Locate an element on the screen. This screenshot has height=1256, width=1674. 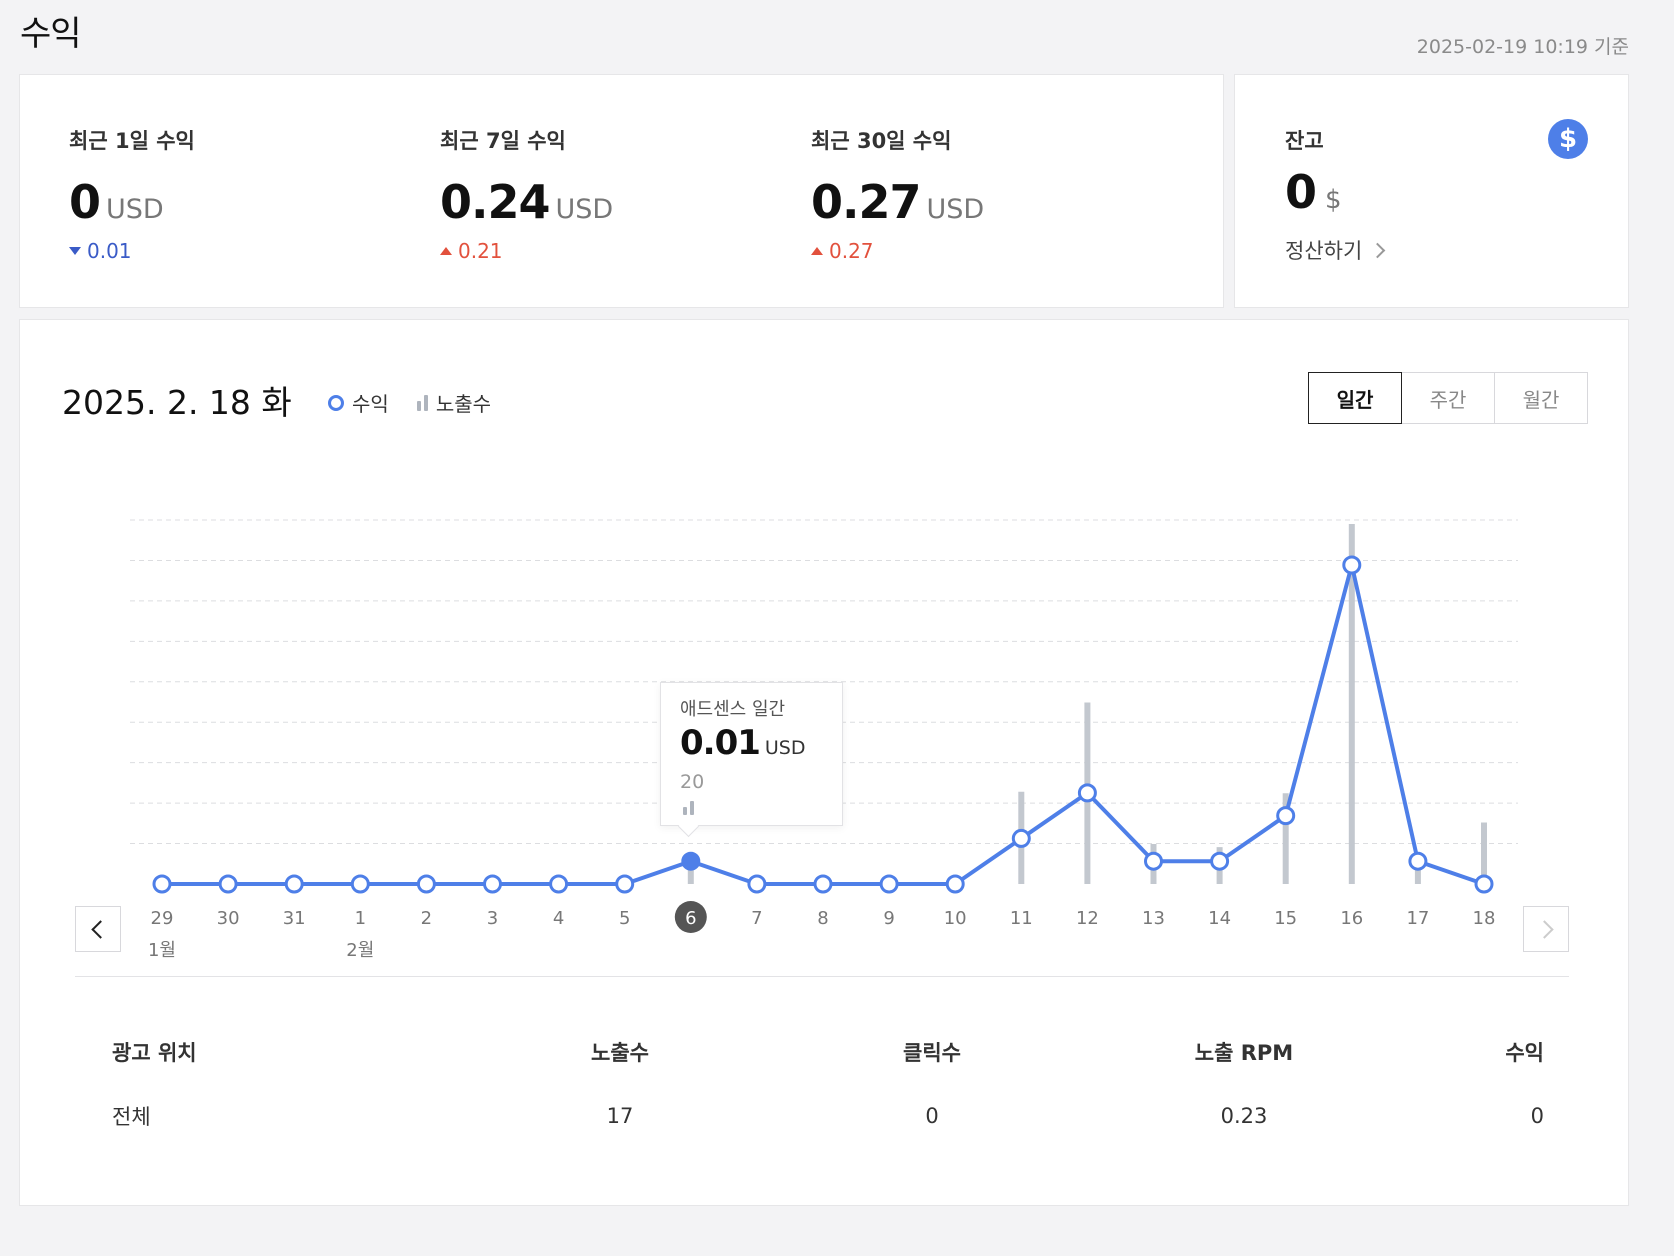
stat-delta: 0.27 is located at coordinates (1001, 251).